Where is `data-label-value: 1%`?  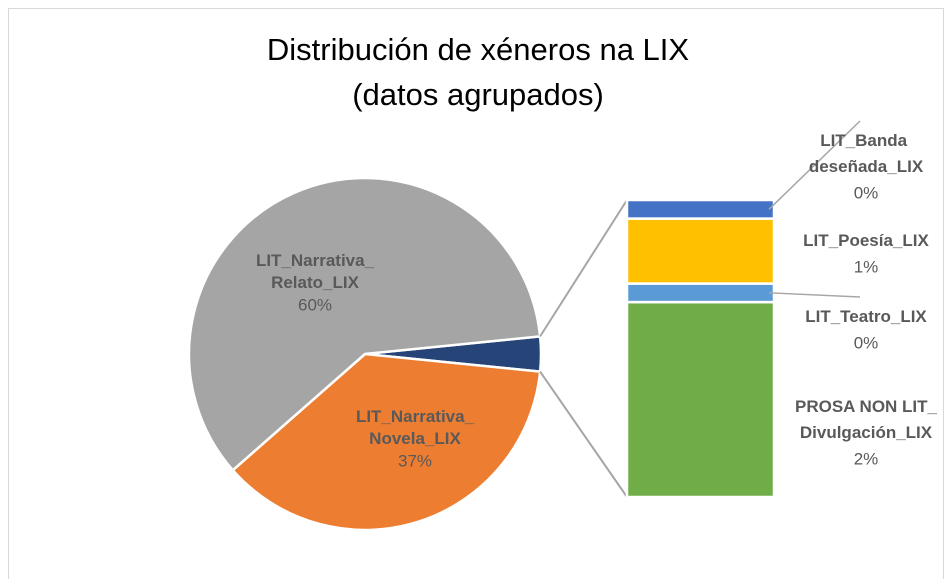 data-label-value: 1% is located at coordinates (866, 266).